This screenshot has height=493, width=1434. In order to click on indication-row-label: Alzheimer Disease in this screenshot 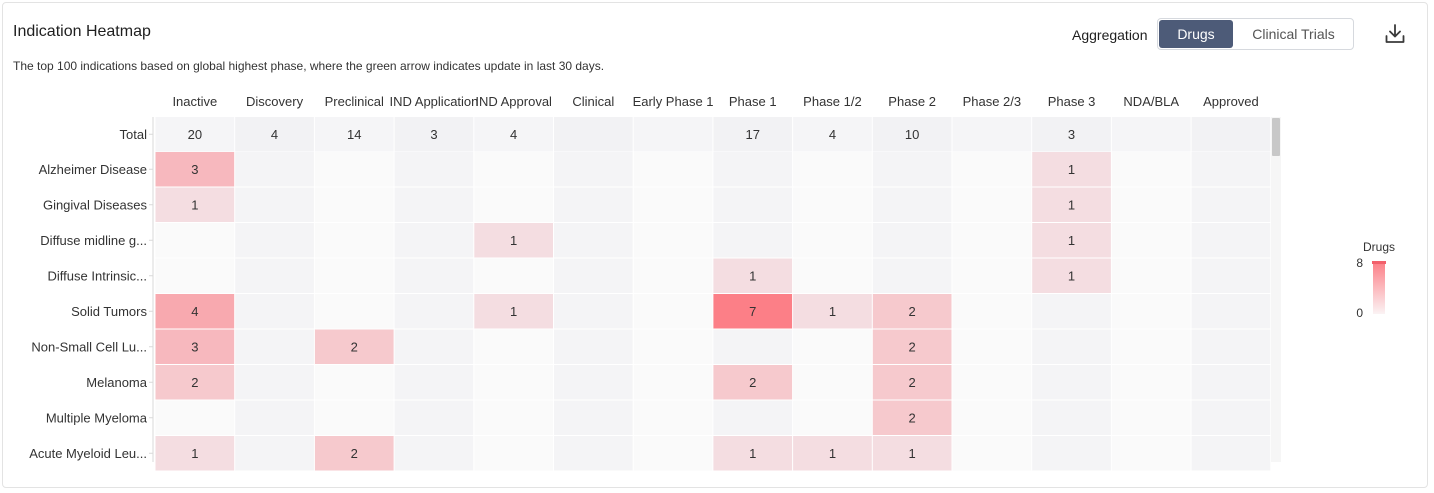, I will do `click(93, 169)`.